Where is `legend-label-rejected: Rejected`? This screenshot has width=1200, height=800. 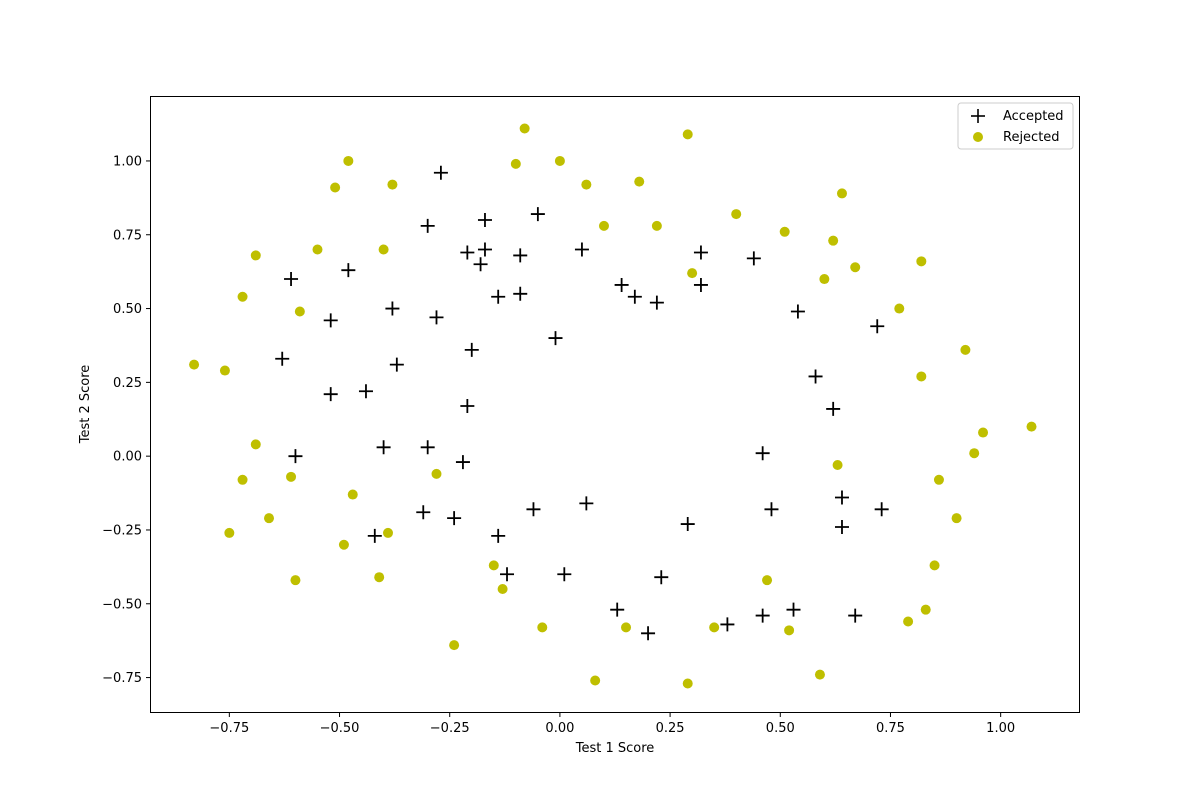
legend-label-rejected: Rejected is located at coordinates (1031, 137).